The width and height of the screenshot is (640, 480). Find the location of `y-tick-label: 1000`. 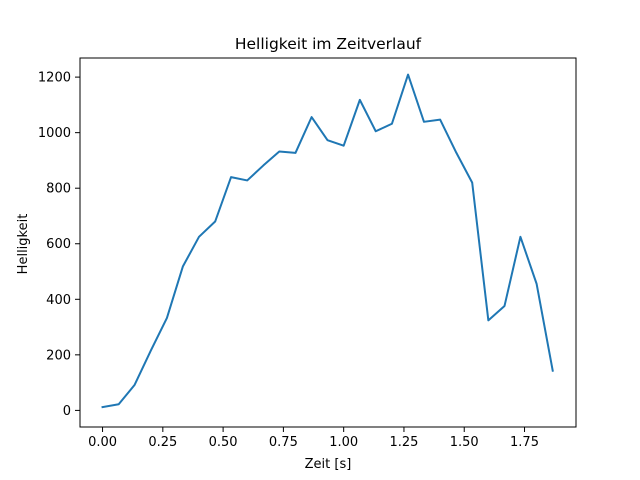

y-tick-label: 1000 is located at coordinates (54, 133).